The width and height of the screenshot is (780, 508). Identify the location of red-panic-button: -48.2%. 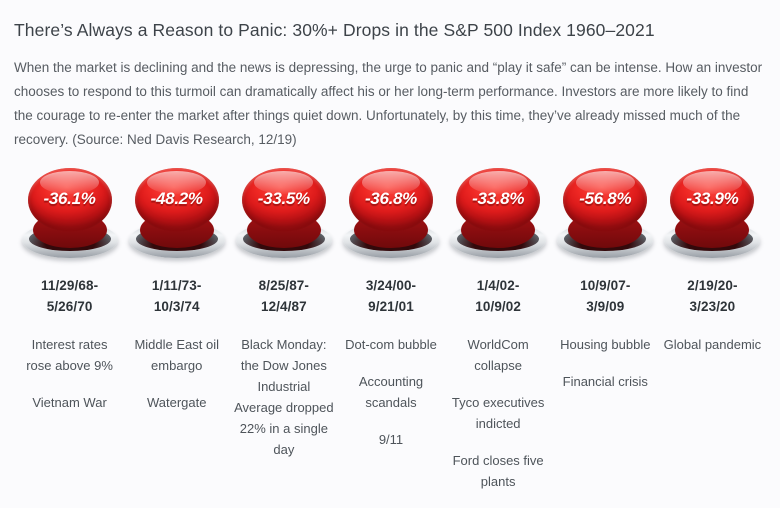
(177, 213).